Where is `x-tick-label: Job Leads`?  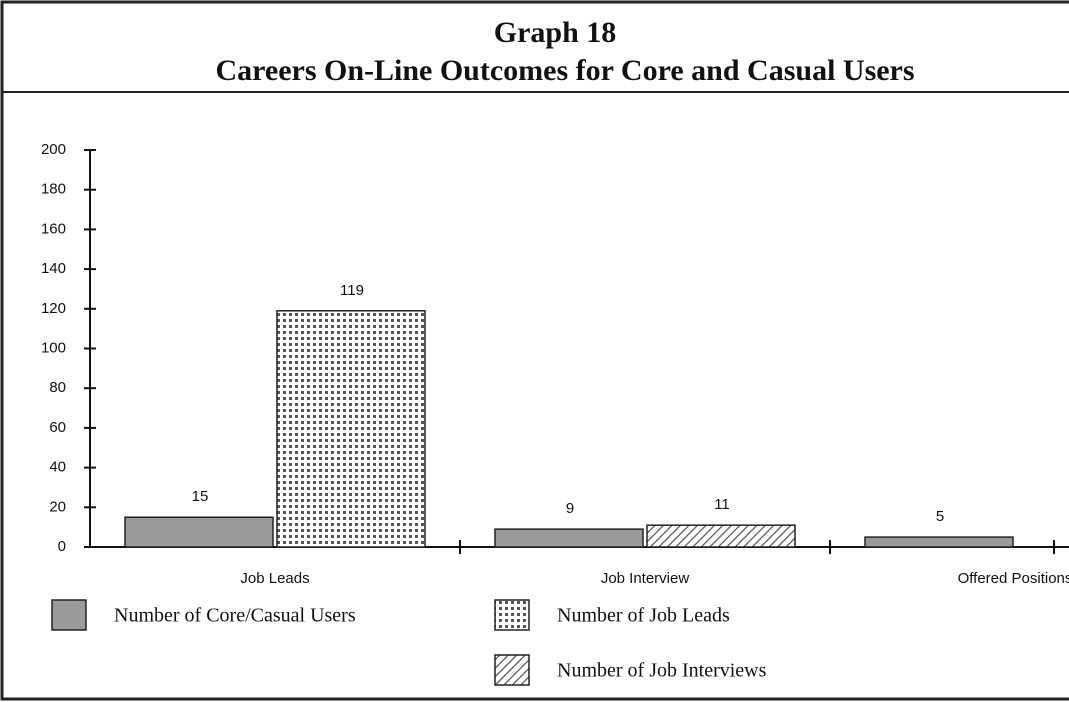 x-tick-label: Job Leads is located at coordinates (274, 578).